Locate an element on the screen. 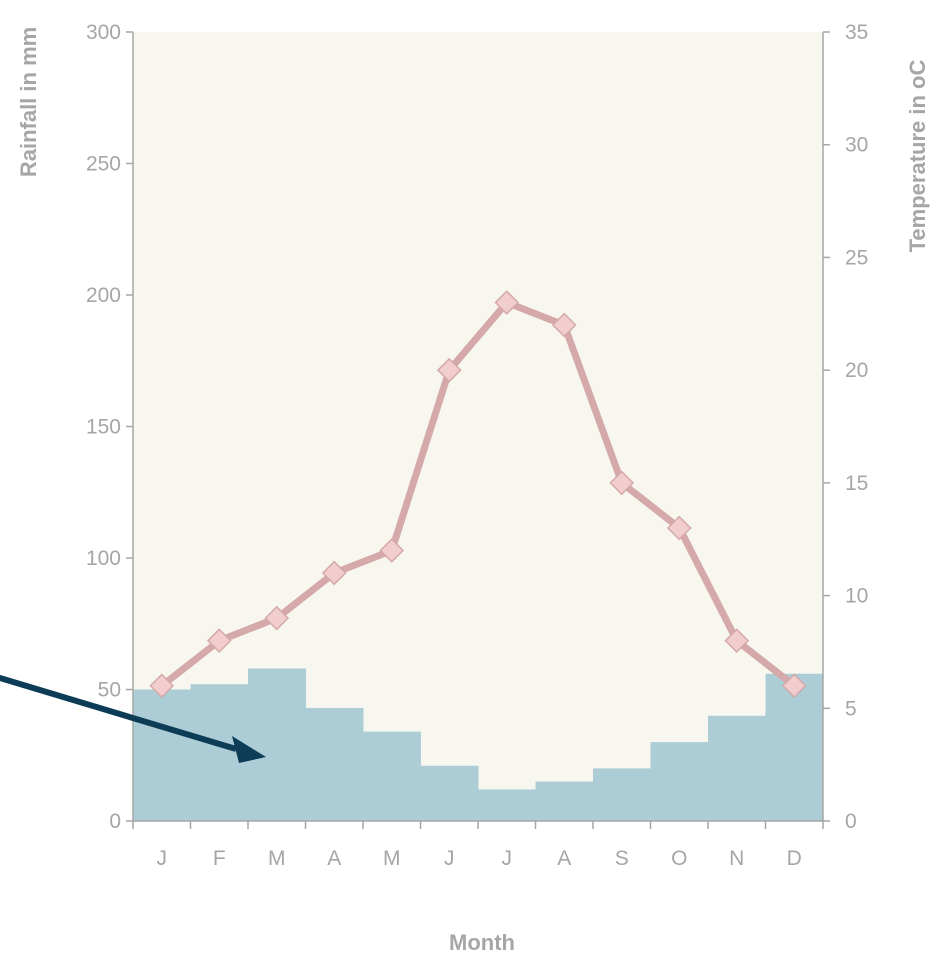 The image size is (942, 955). x-tick-label: S is located at coordinates (622, 858).